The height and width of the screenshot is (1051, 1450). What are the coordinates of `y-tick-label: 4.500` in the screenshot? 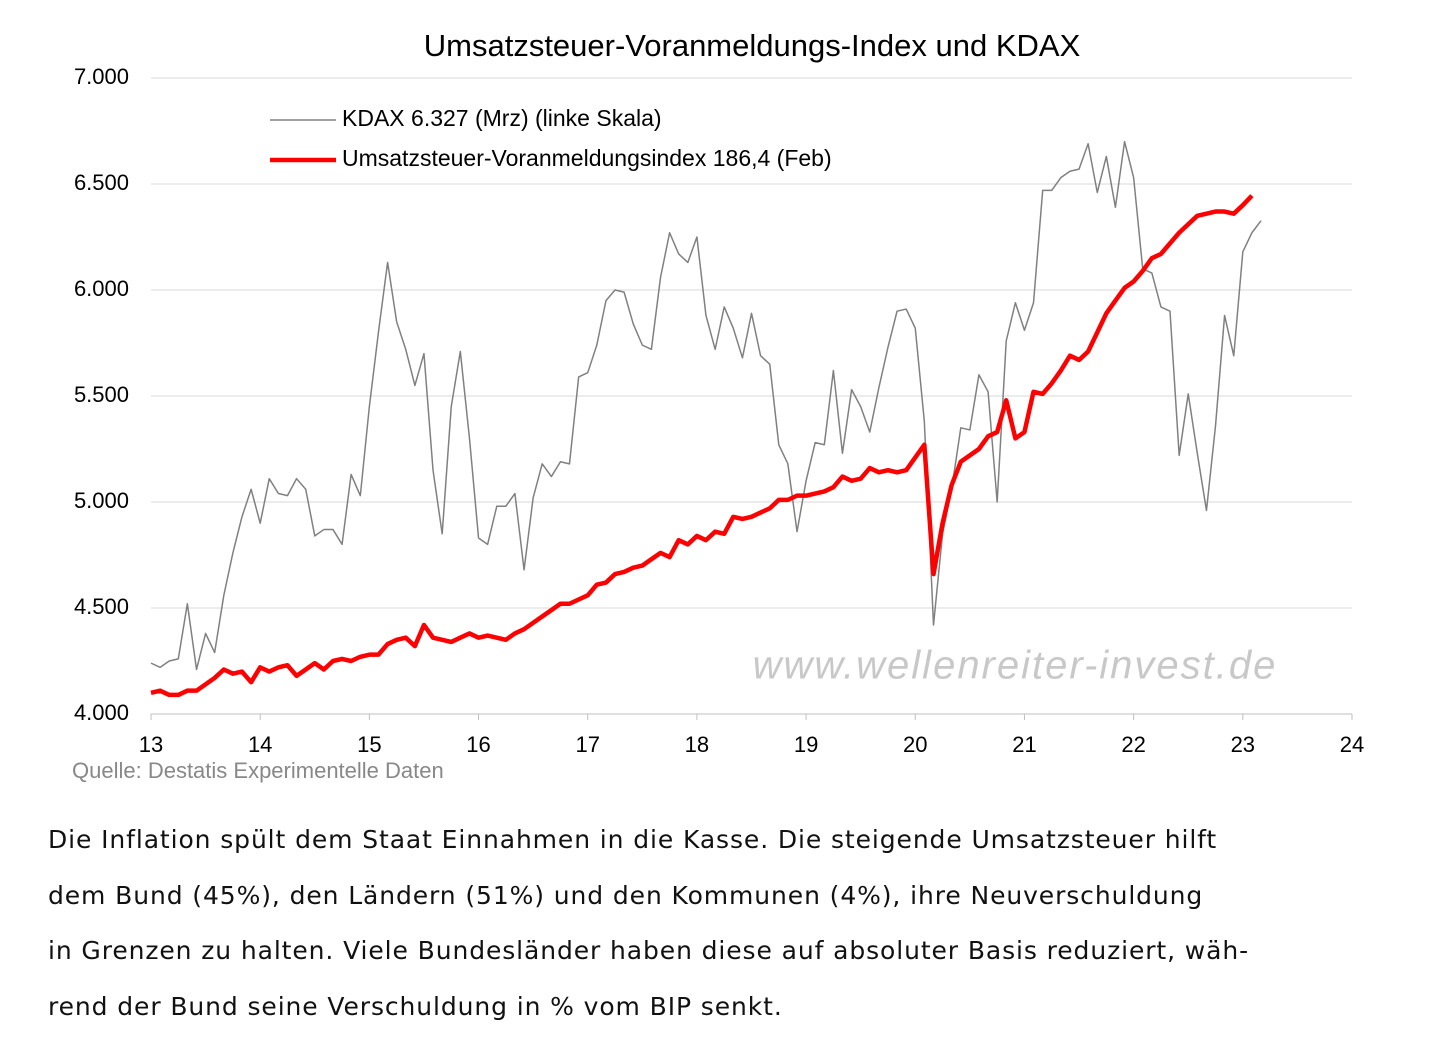 It's located at (101, 606).